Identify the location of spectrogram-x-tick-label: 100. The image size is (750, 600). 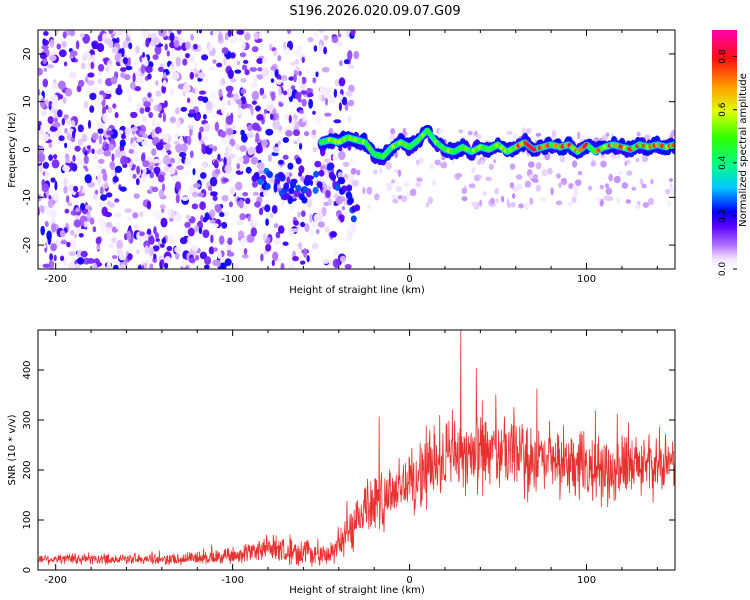
(586, 279).